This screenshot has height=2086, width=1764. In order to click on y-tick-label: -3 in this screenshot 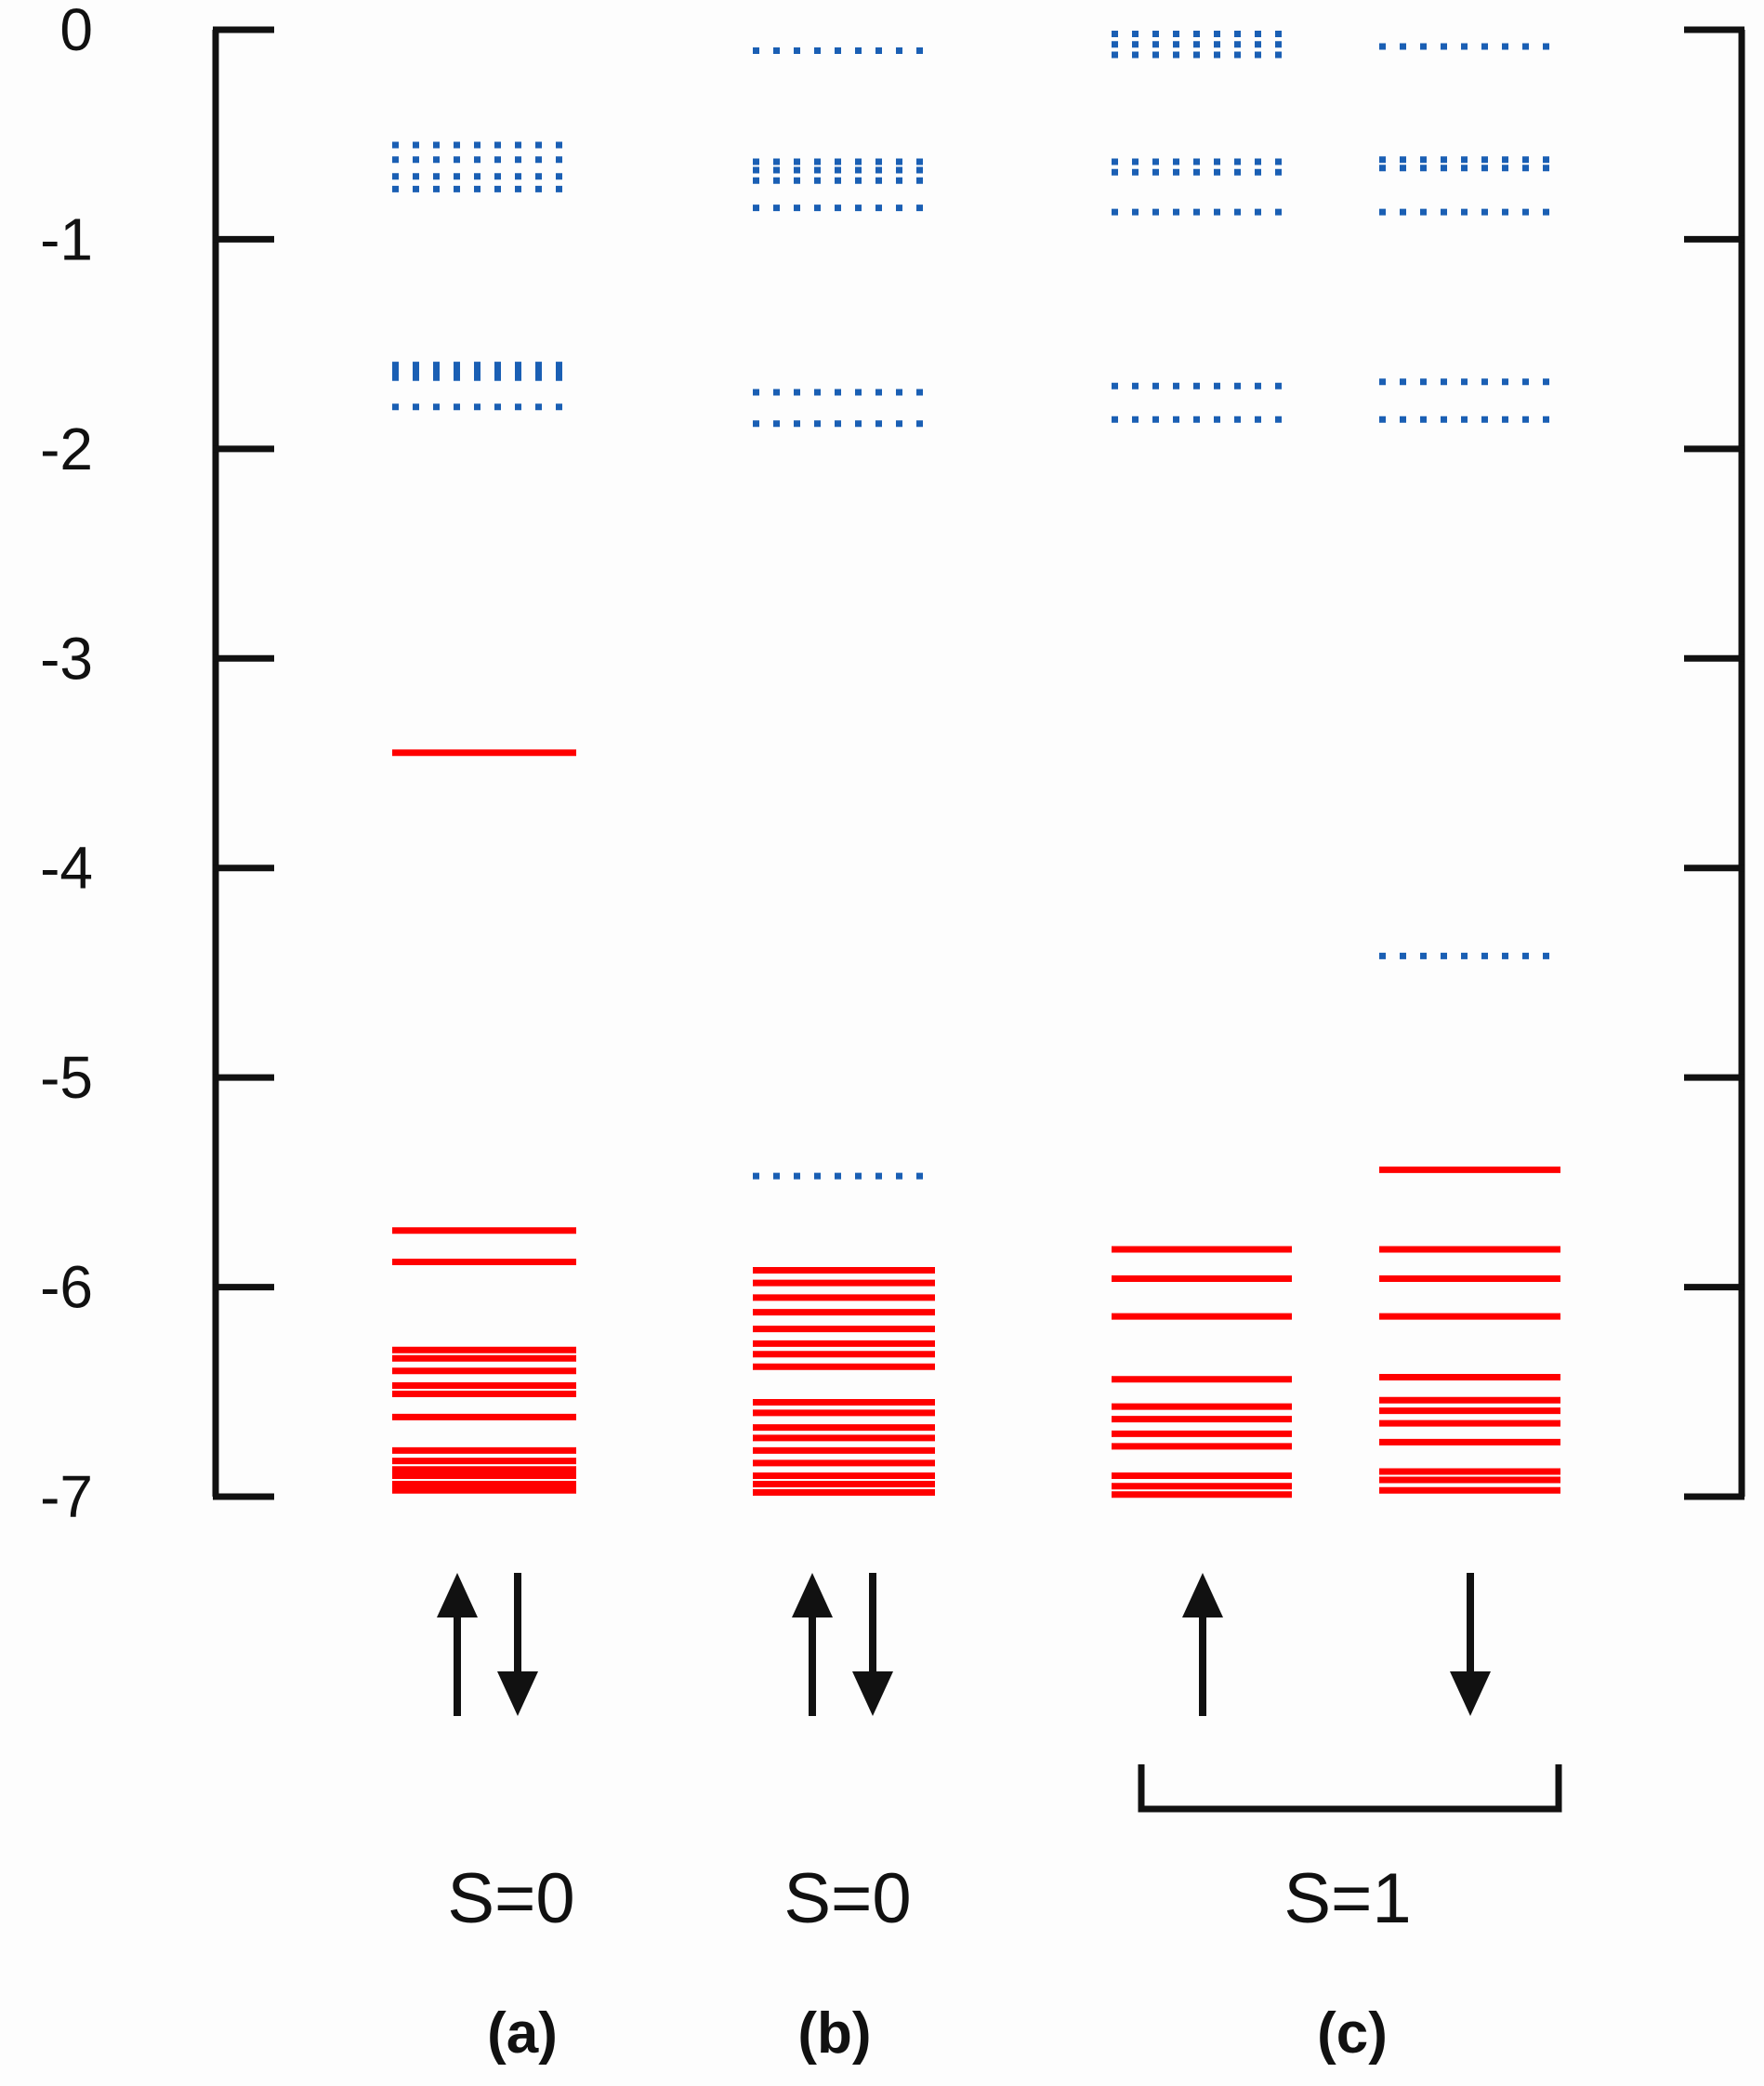, I will do `click(66, 658)`.